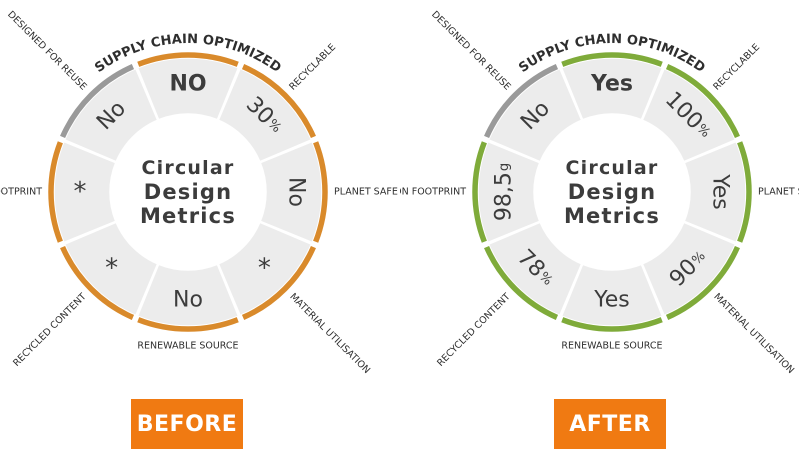  I want to click on value-material-utilisation: *, so click(264, 268).